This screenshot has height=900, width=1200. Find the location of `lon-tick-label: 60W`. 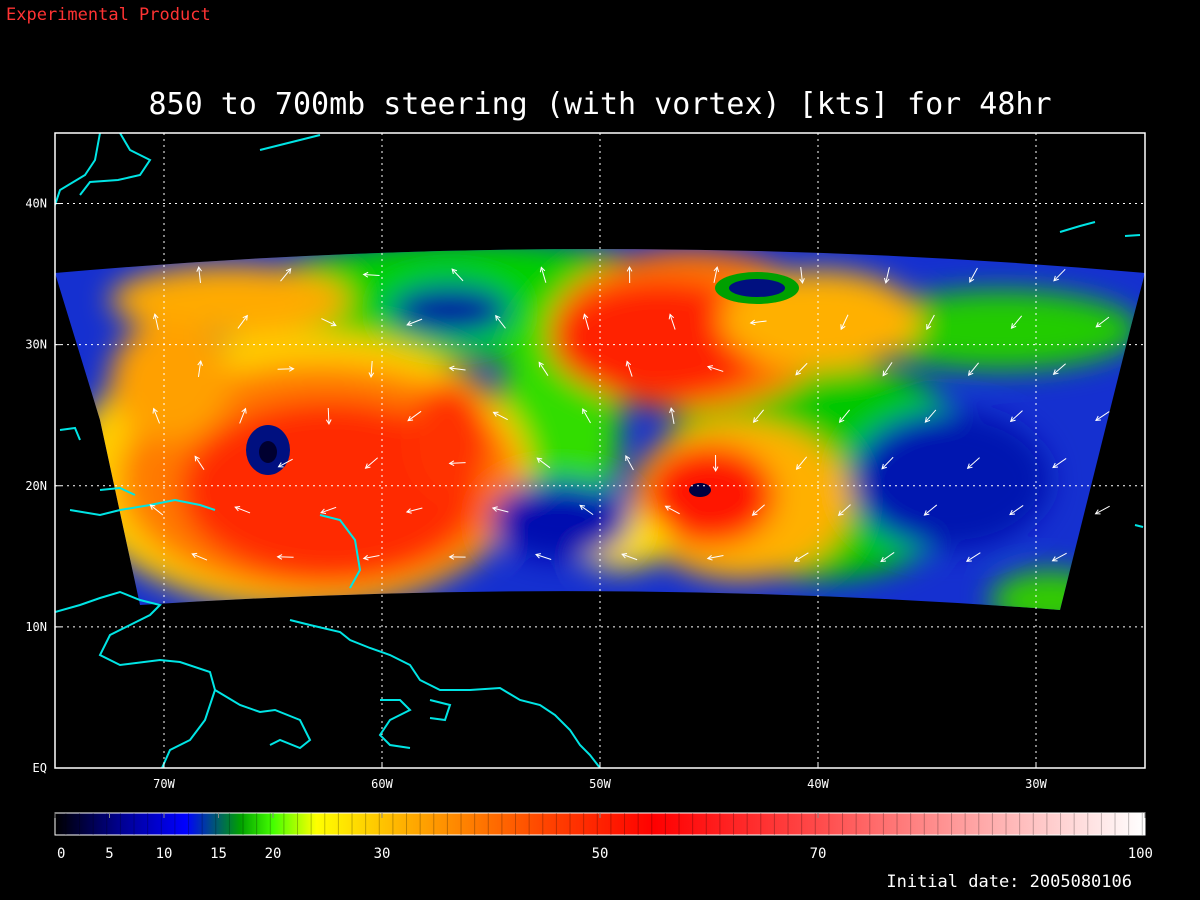

lon-tick-label: 60W is located at coordinates (382, 784).